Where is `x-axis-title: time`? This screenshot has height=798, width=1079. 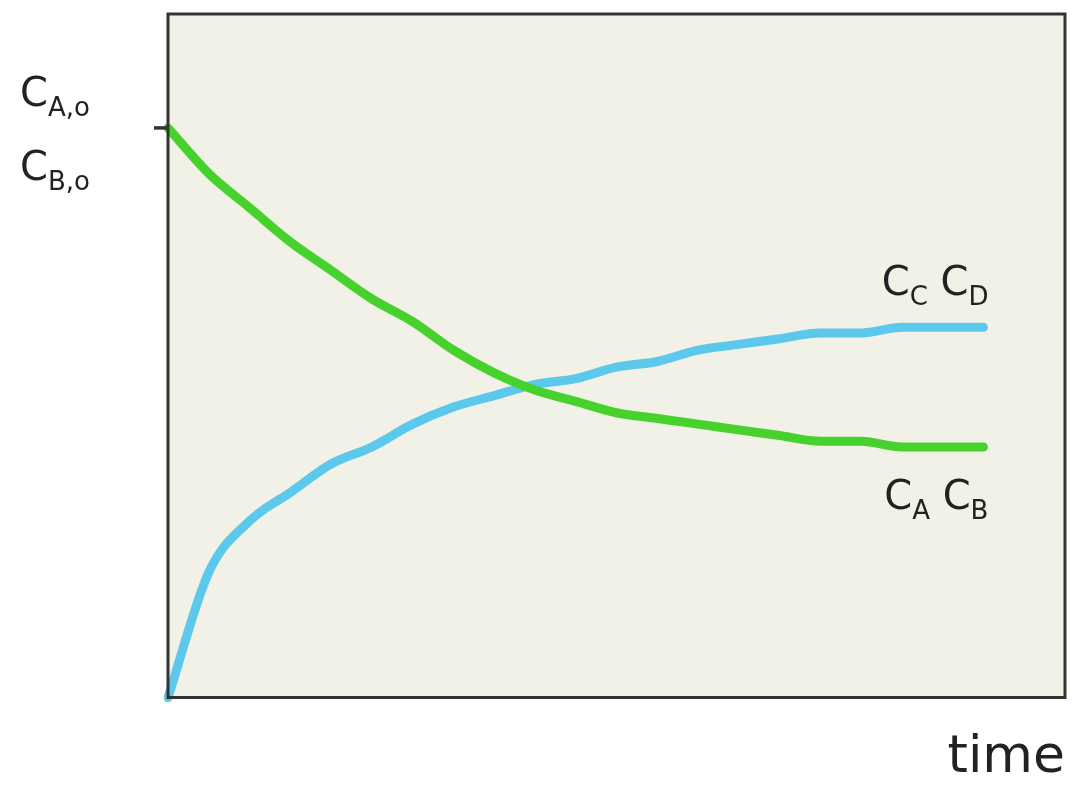
x-axis-title: time is located at coordinates (1006, 754).